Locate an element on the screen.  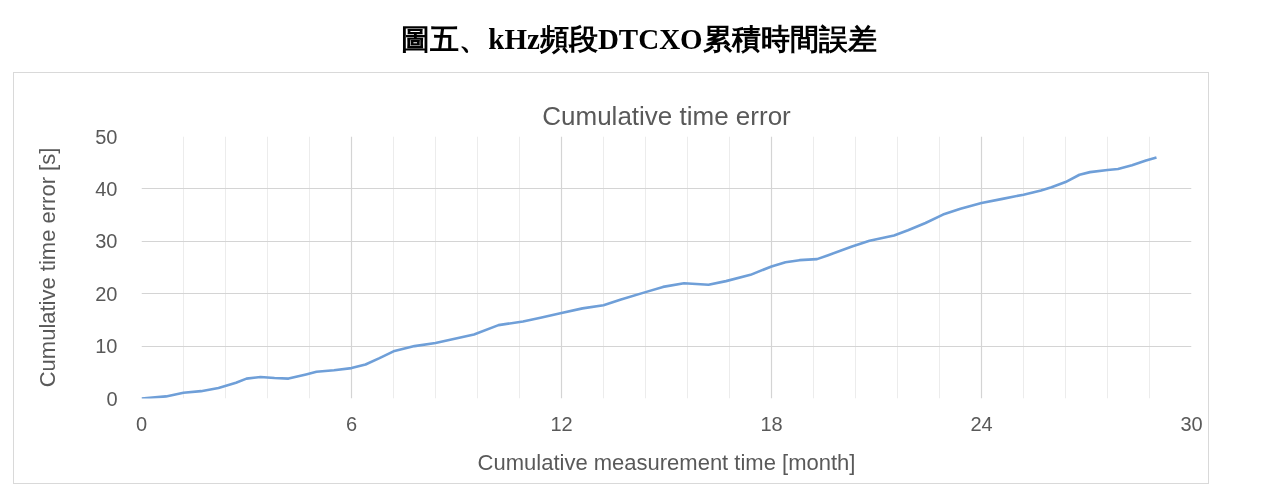
y-tick-label: 30 is located at coordinates (106, 241).